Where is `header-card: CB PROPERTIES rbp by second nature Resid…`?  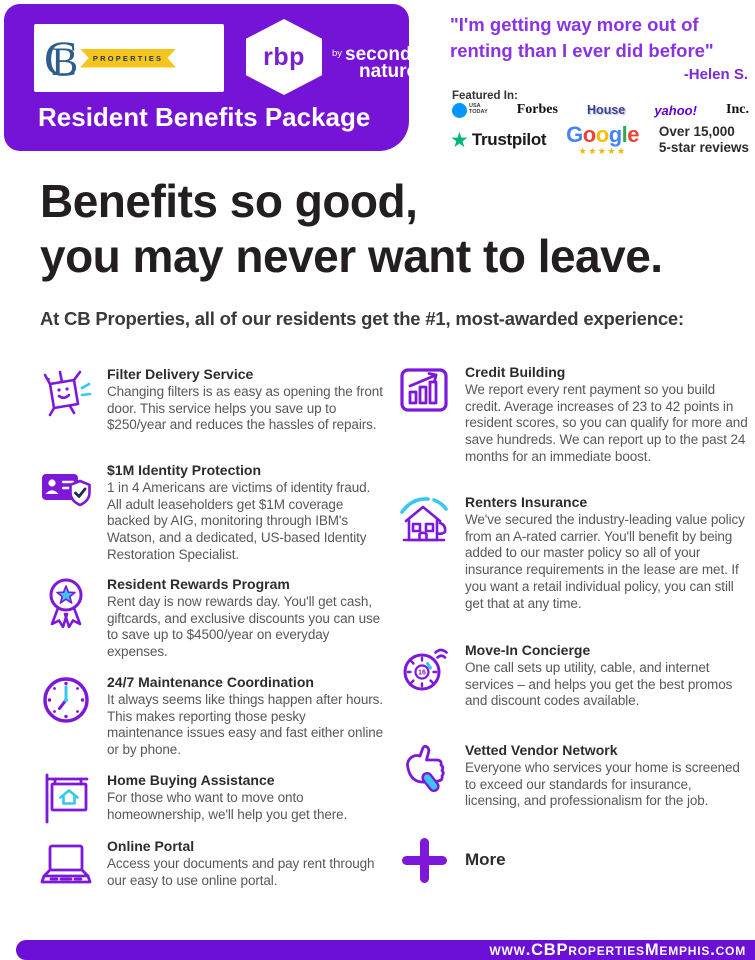 header-card: CB PROPERTIES rbp by second nature Resid… is located at coordinates (210, 77).